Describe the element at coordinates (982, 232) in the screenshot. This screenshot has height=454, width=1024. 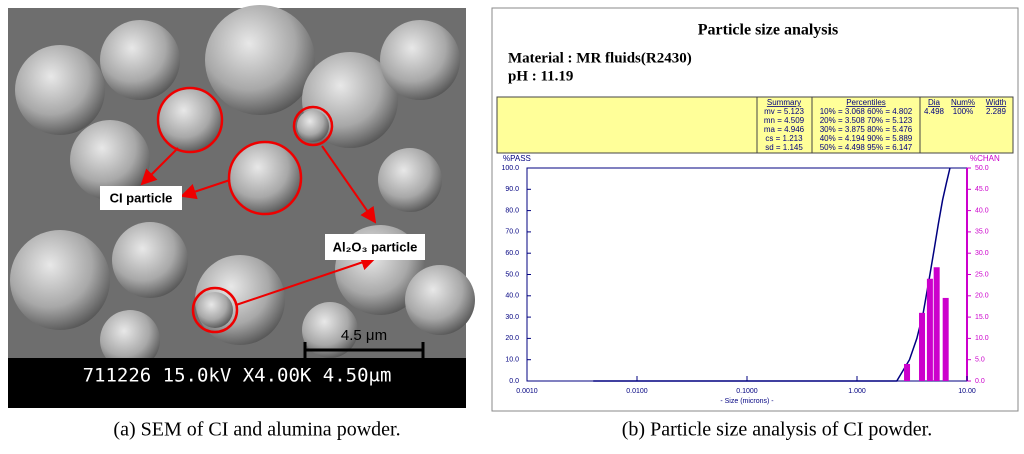
I see `y2-tick-label: 35.0` at that location.